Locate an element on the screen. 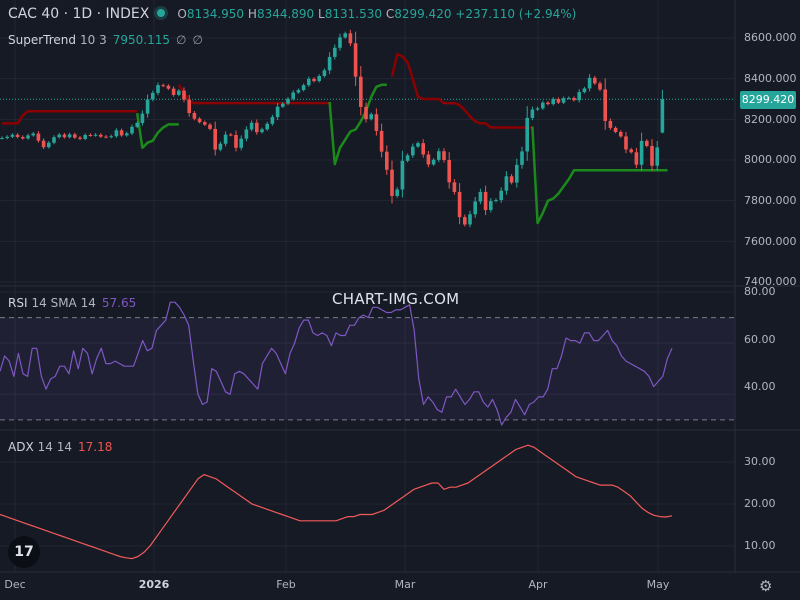  rsi-tick-label: 40.00 is located at coordinates (760, 386).